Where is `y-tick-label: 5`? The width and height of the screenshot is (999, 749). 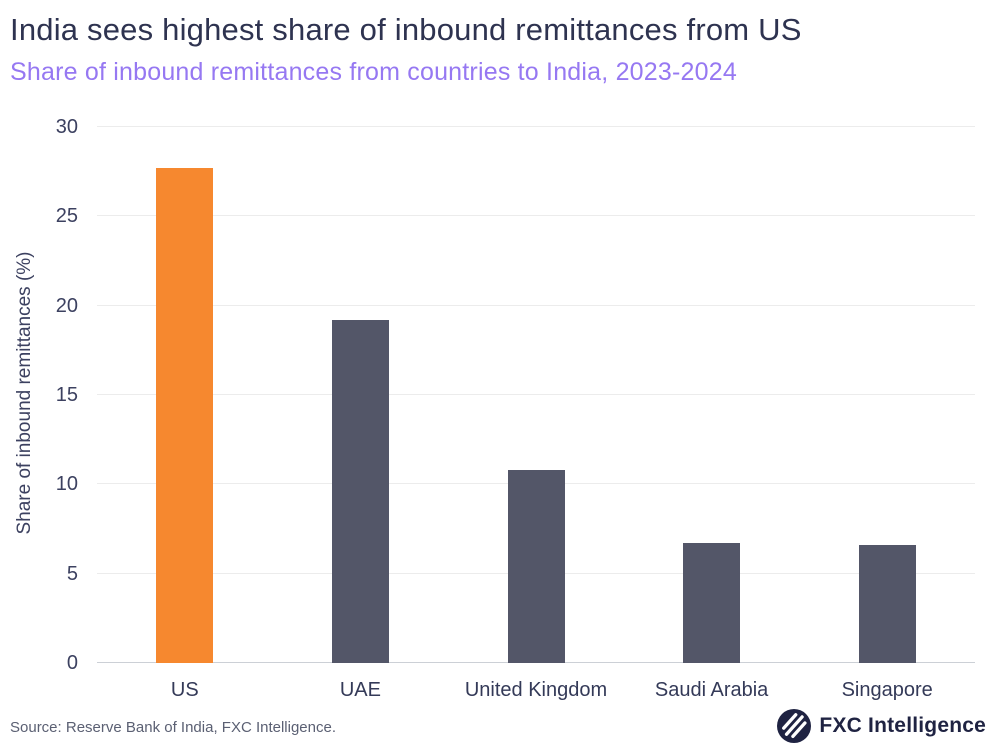
y-tick-label: 5 is located at coordinates (72, 573).